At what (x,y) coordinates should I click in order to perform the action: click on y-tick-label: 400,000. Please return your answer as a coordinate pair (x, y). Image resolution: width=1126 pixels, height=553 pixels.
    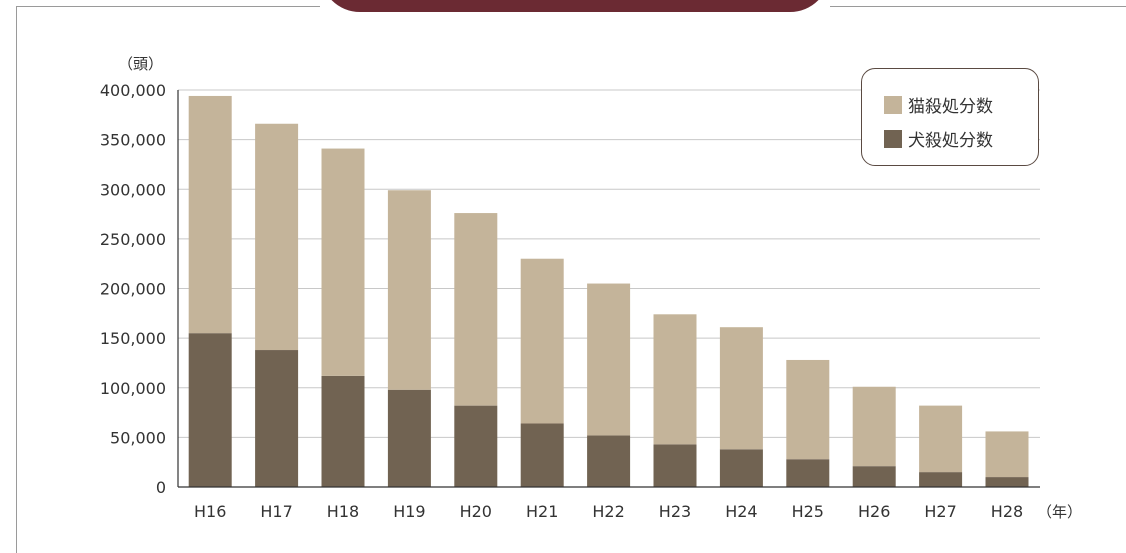
    Looking at the image, I should click on (133, 90).